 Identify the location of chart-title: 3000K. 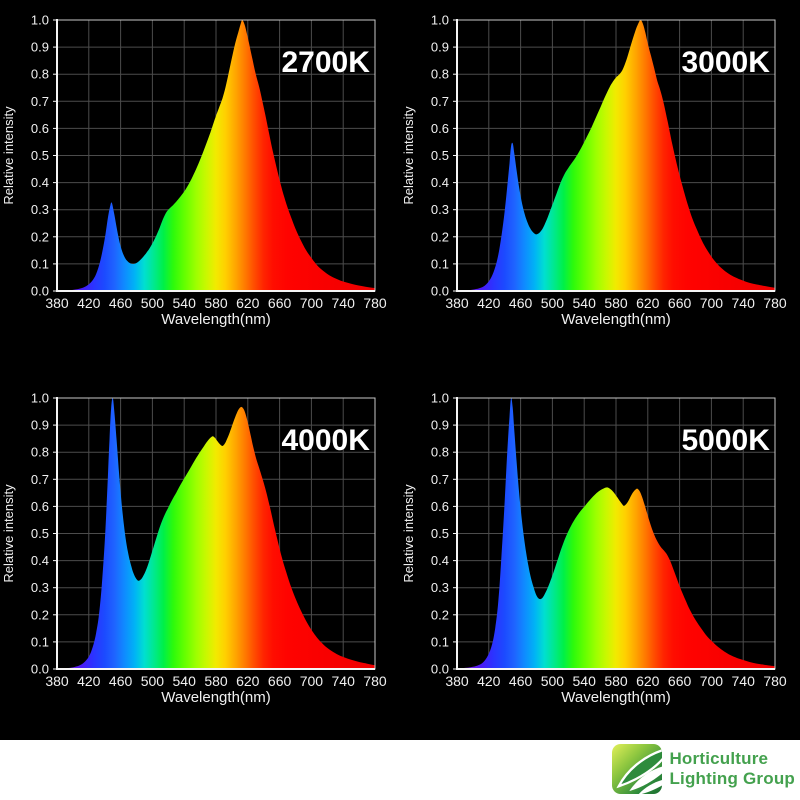
(726, 62).